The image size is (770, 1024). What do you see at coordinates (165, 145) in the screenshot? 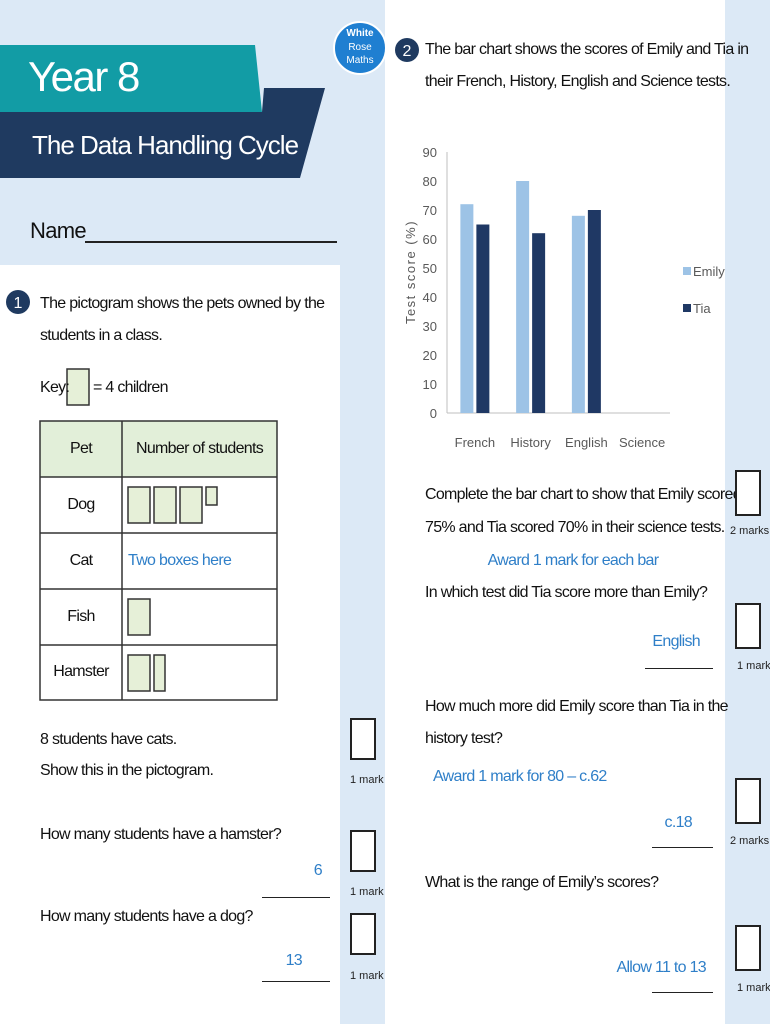
I see `subtitle: The Data Handling Cycle` at bounding box center [165, 145].